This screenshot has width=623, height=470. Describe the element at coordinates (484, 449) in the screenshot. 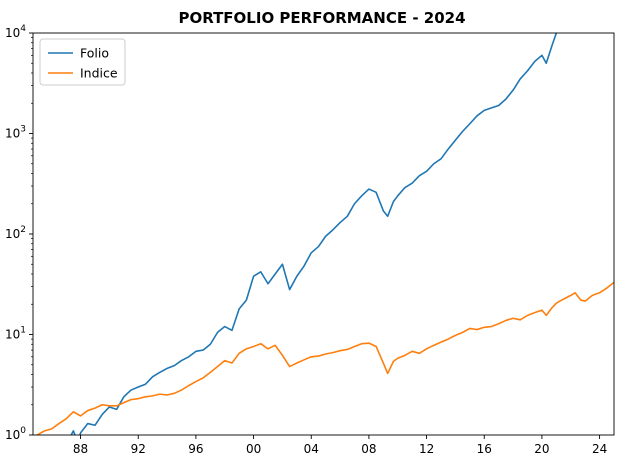

I see `x-tick-label: 16` at that location.